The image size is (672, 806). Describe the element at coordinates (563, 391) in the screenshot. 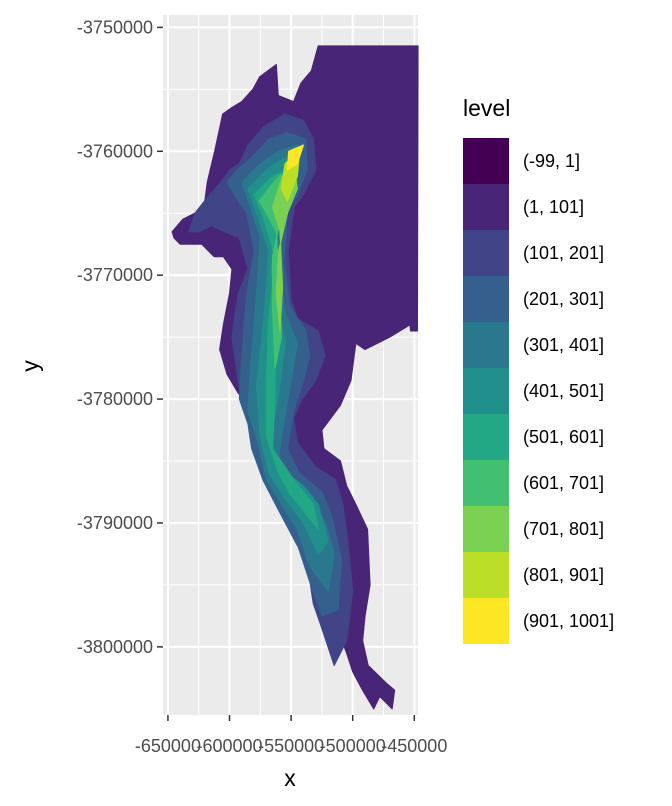

I see `legend-label: (401, 501]` at that location.